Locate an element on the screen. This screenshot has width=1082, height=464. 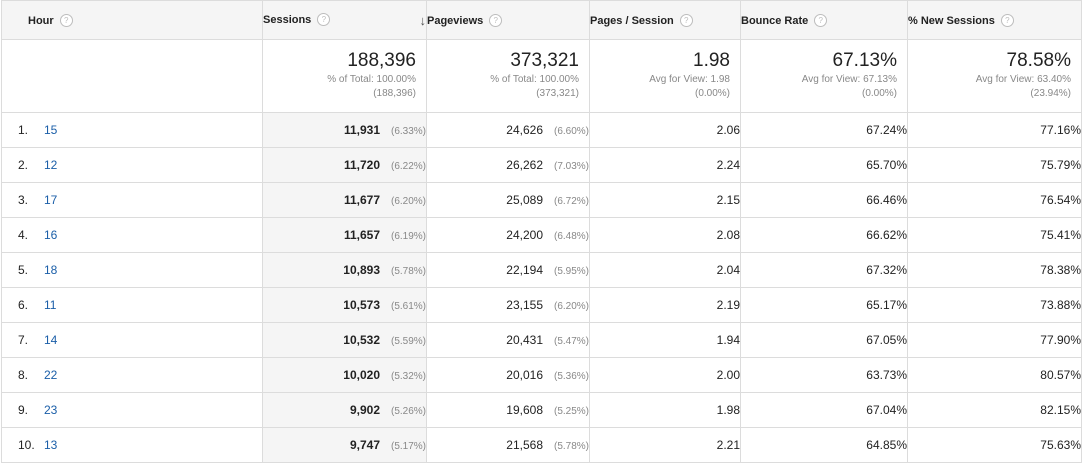
sessions-cell: 11,657 (6.19%) is located at coordinates (344, 235).